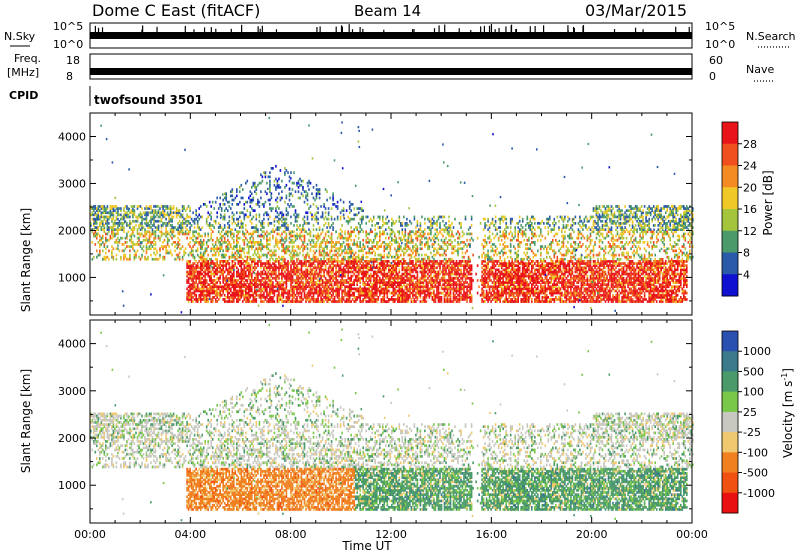 The height and width of the screenshot is (554, 800). I want to click on nsearch-label: N.Search, so click(771, 36).